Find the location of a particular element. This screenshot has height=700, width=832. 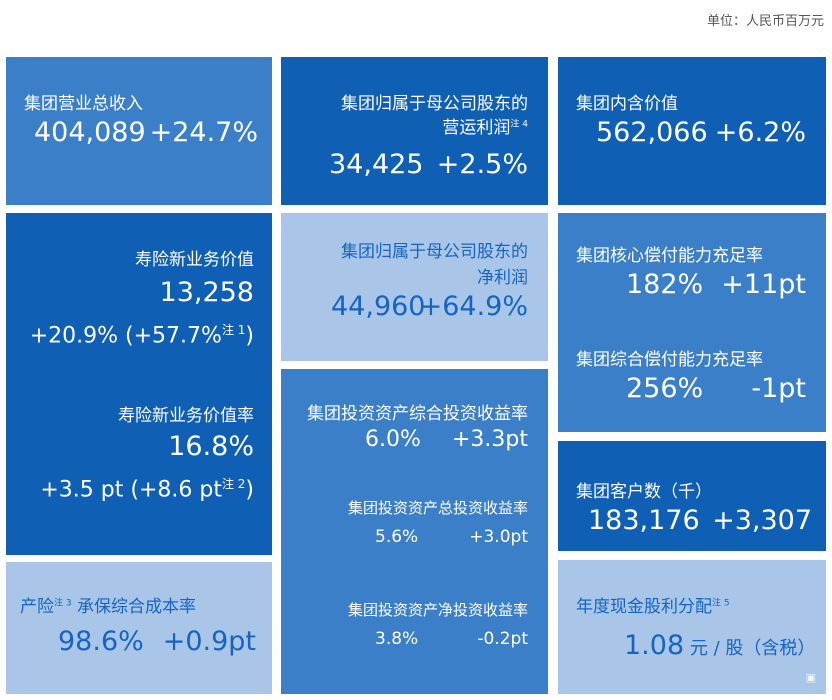

investment-net-label: 集团投资资产净投资收益率 is located at coordinates (437, 610).